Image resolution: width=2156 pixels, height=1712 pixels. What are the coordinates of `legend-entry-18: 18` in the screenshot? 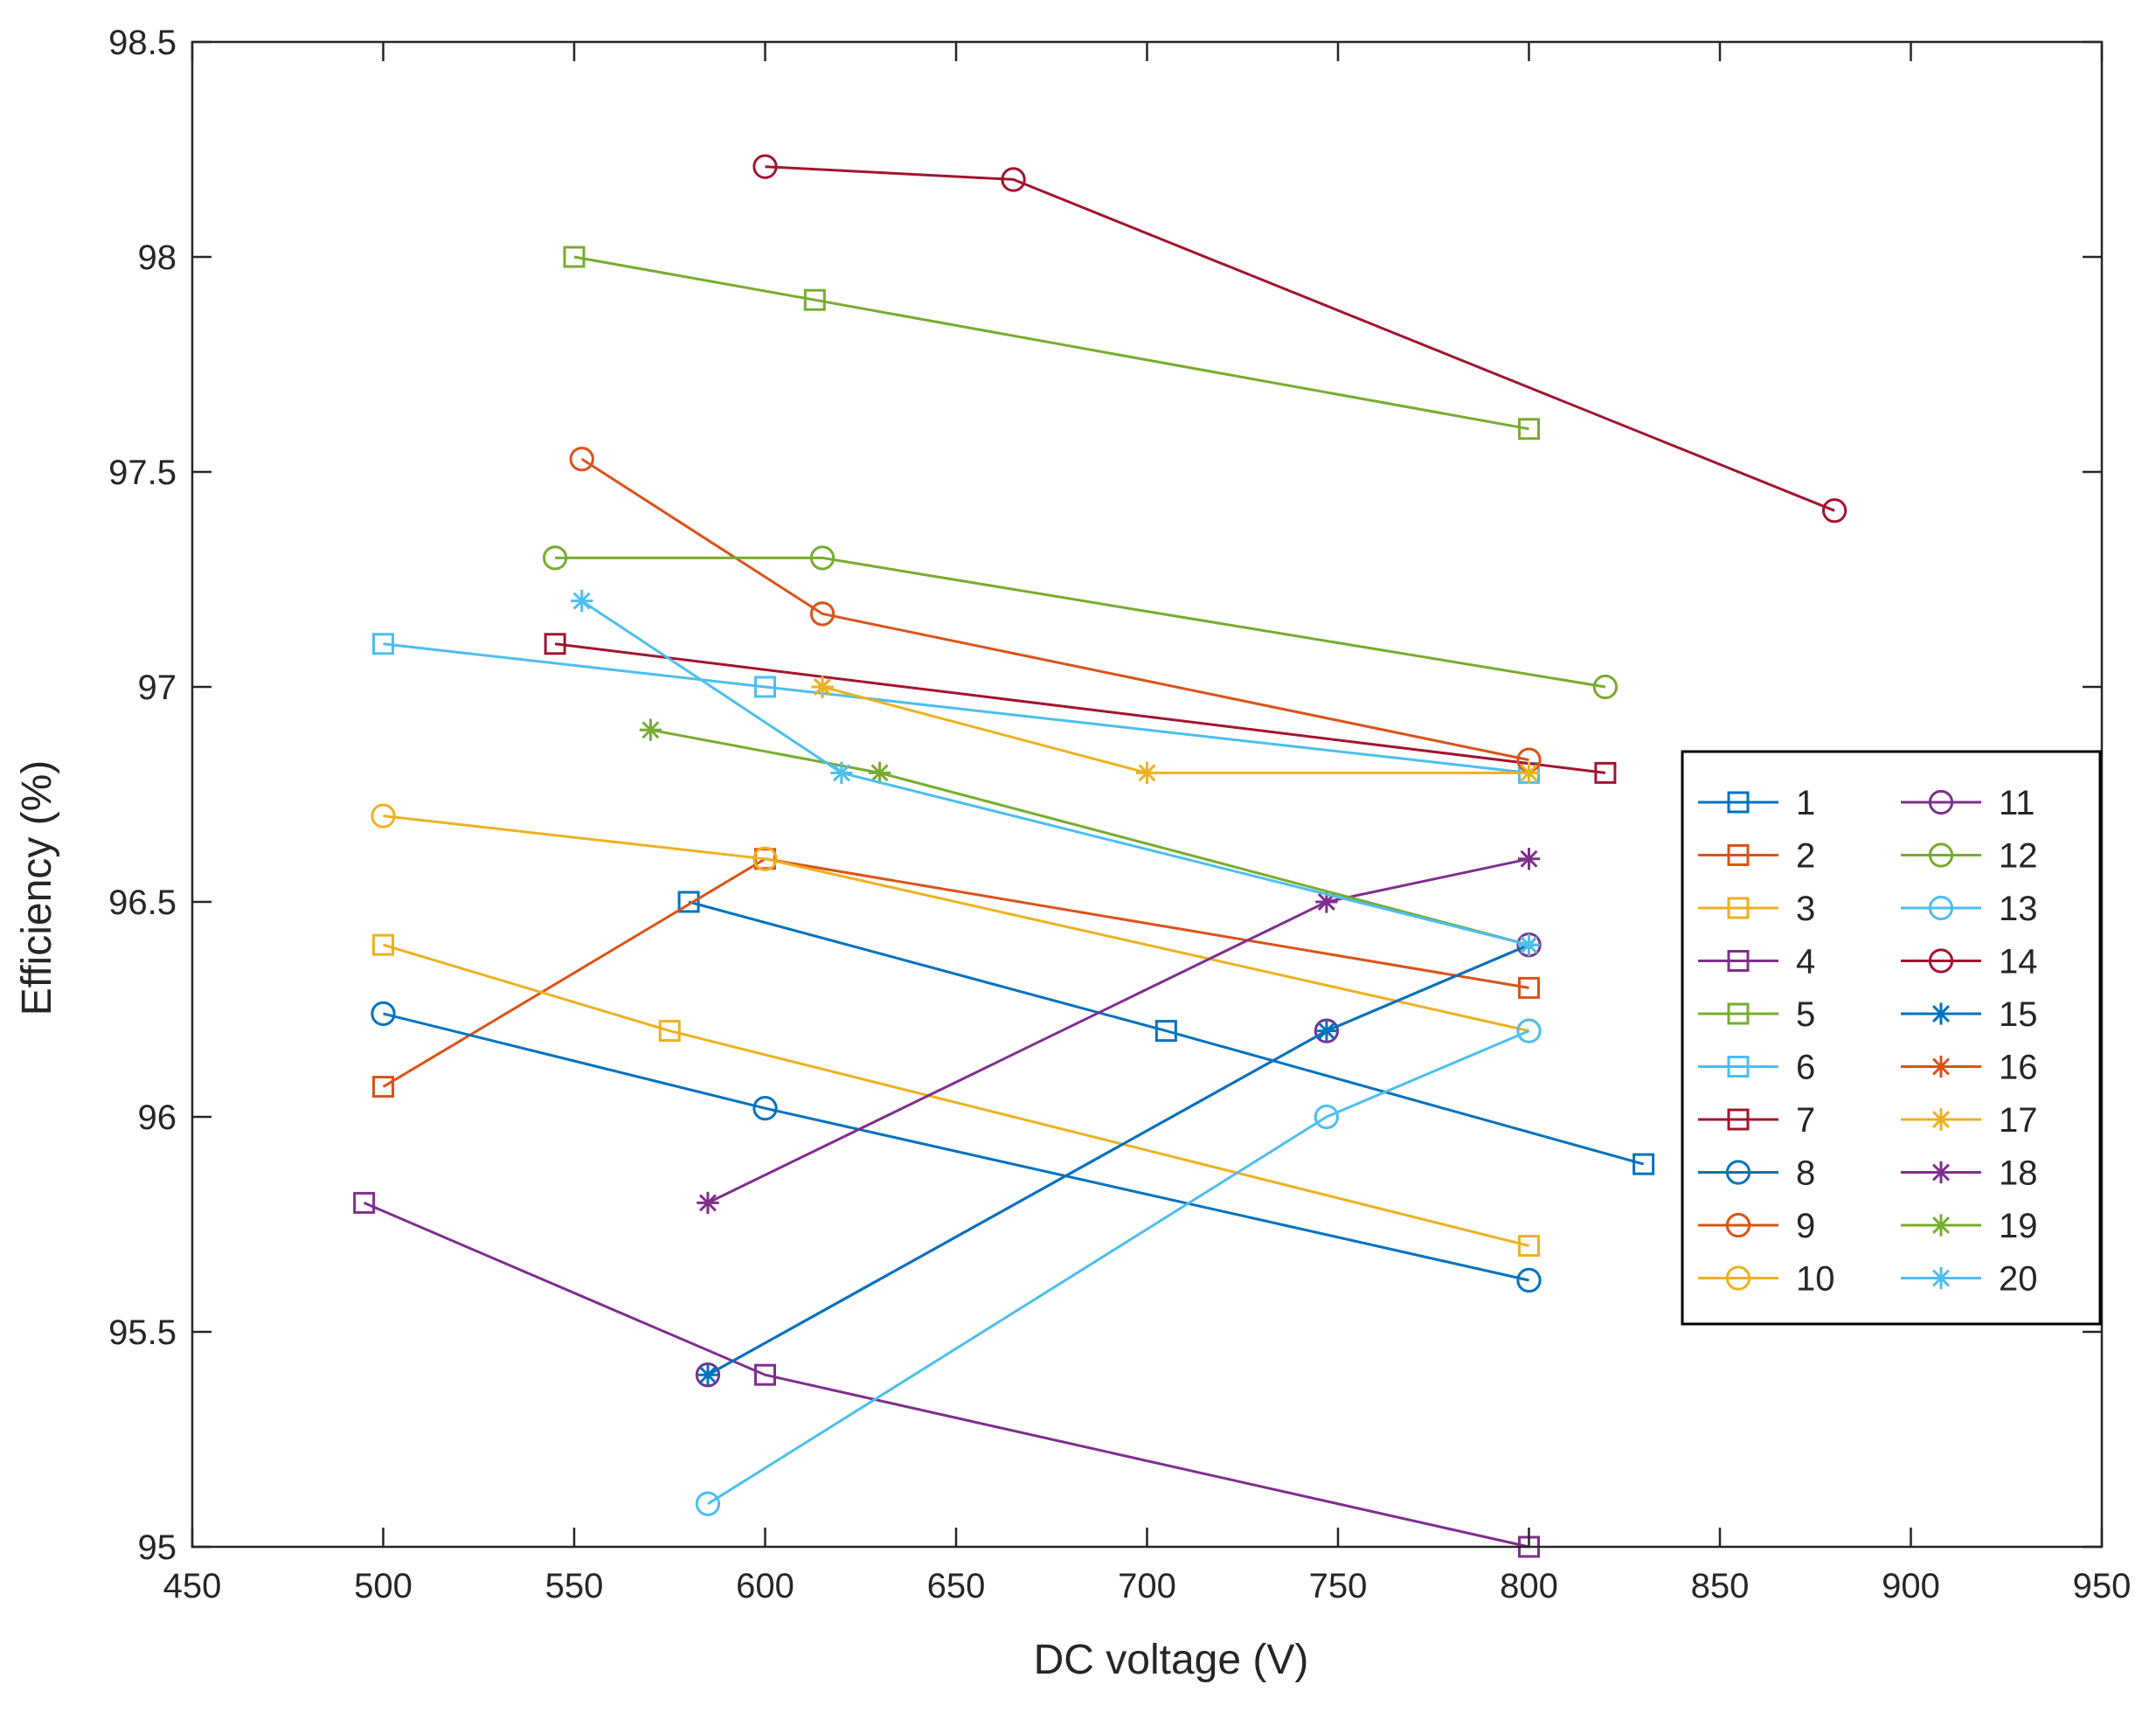 It's located at (1970, 1173).